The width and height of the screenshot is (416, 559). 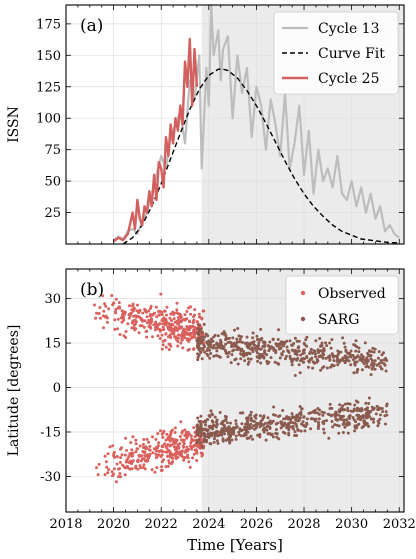 What do you see at coordinates (352, 294) in the screenshot?
I see `legend-observed-label: Observed` at bounding box center [352, 294].